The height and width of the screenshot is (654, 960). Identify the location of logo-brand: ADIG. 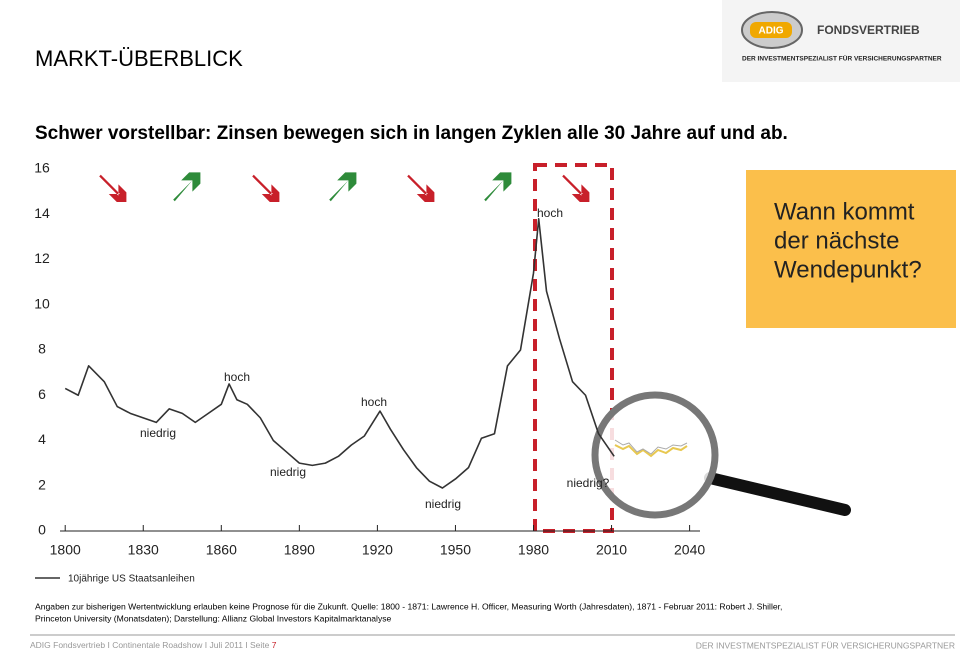
(771, 31).